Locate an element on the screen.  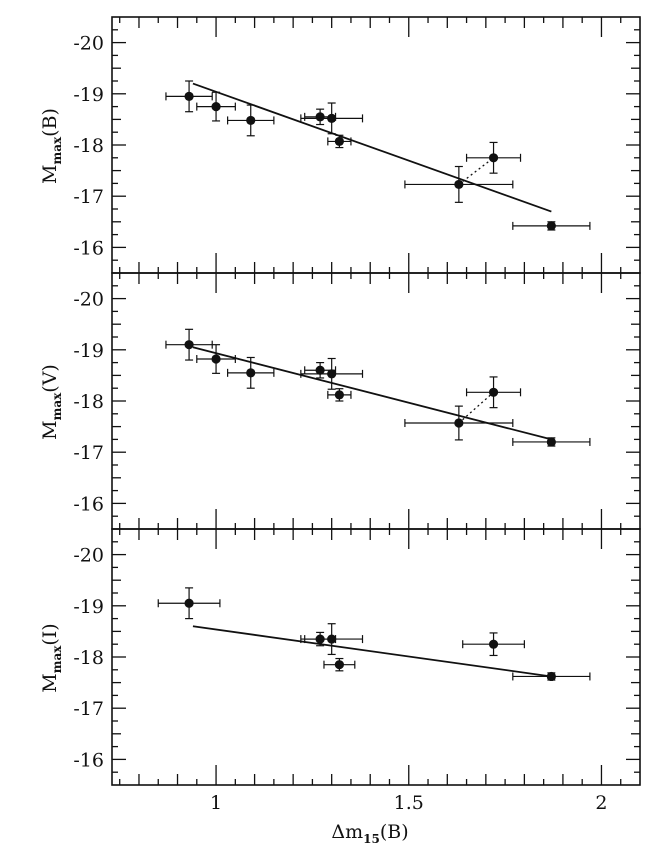
y-axis-title-b: Mmax(B) is located at coordinates (51, 146).